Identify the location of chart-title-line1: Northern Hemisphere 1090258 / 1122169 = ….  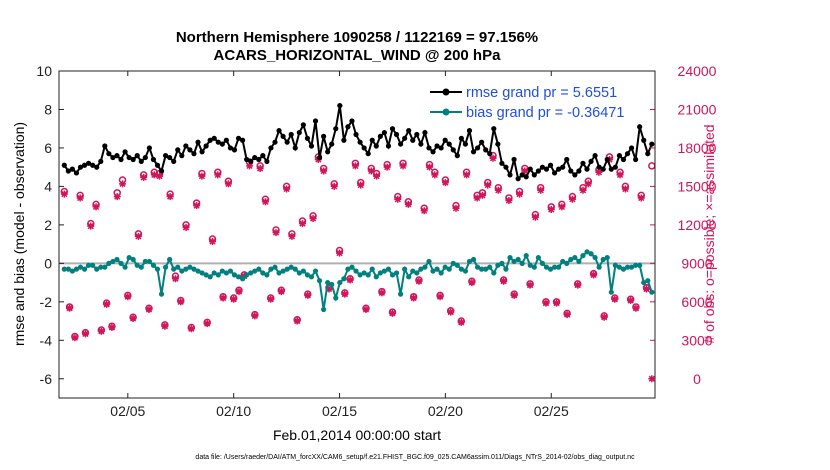
(357, 37).